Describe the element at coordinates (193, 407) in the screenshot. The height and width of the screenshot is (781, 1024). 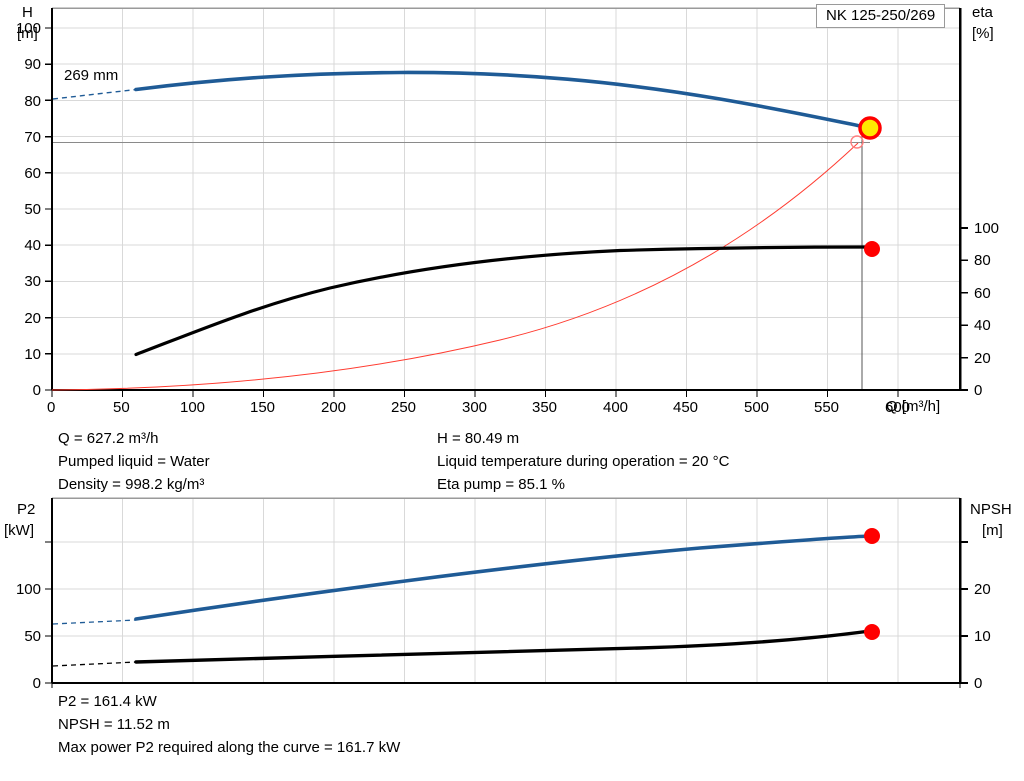
I see `tick-q-100: 100` at that location.